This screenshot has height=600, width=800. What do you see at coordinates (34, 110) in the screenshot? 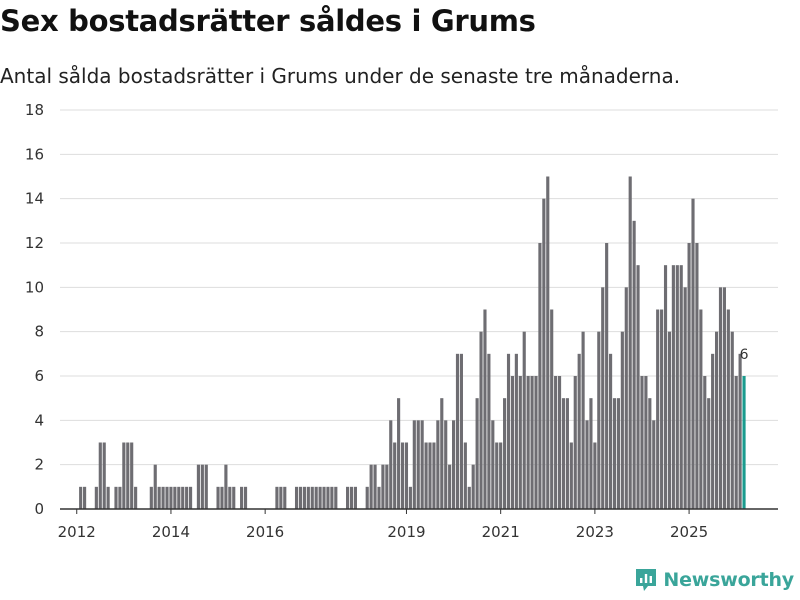
I see `y-tick-label: 18` at bounding box center [34, 110].